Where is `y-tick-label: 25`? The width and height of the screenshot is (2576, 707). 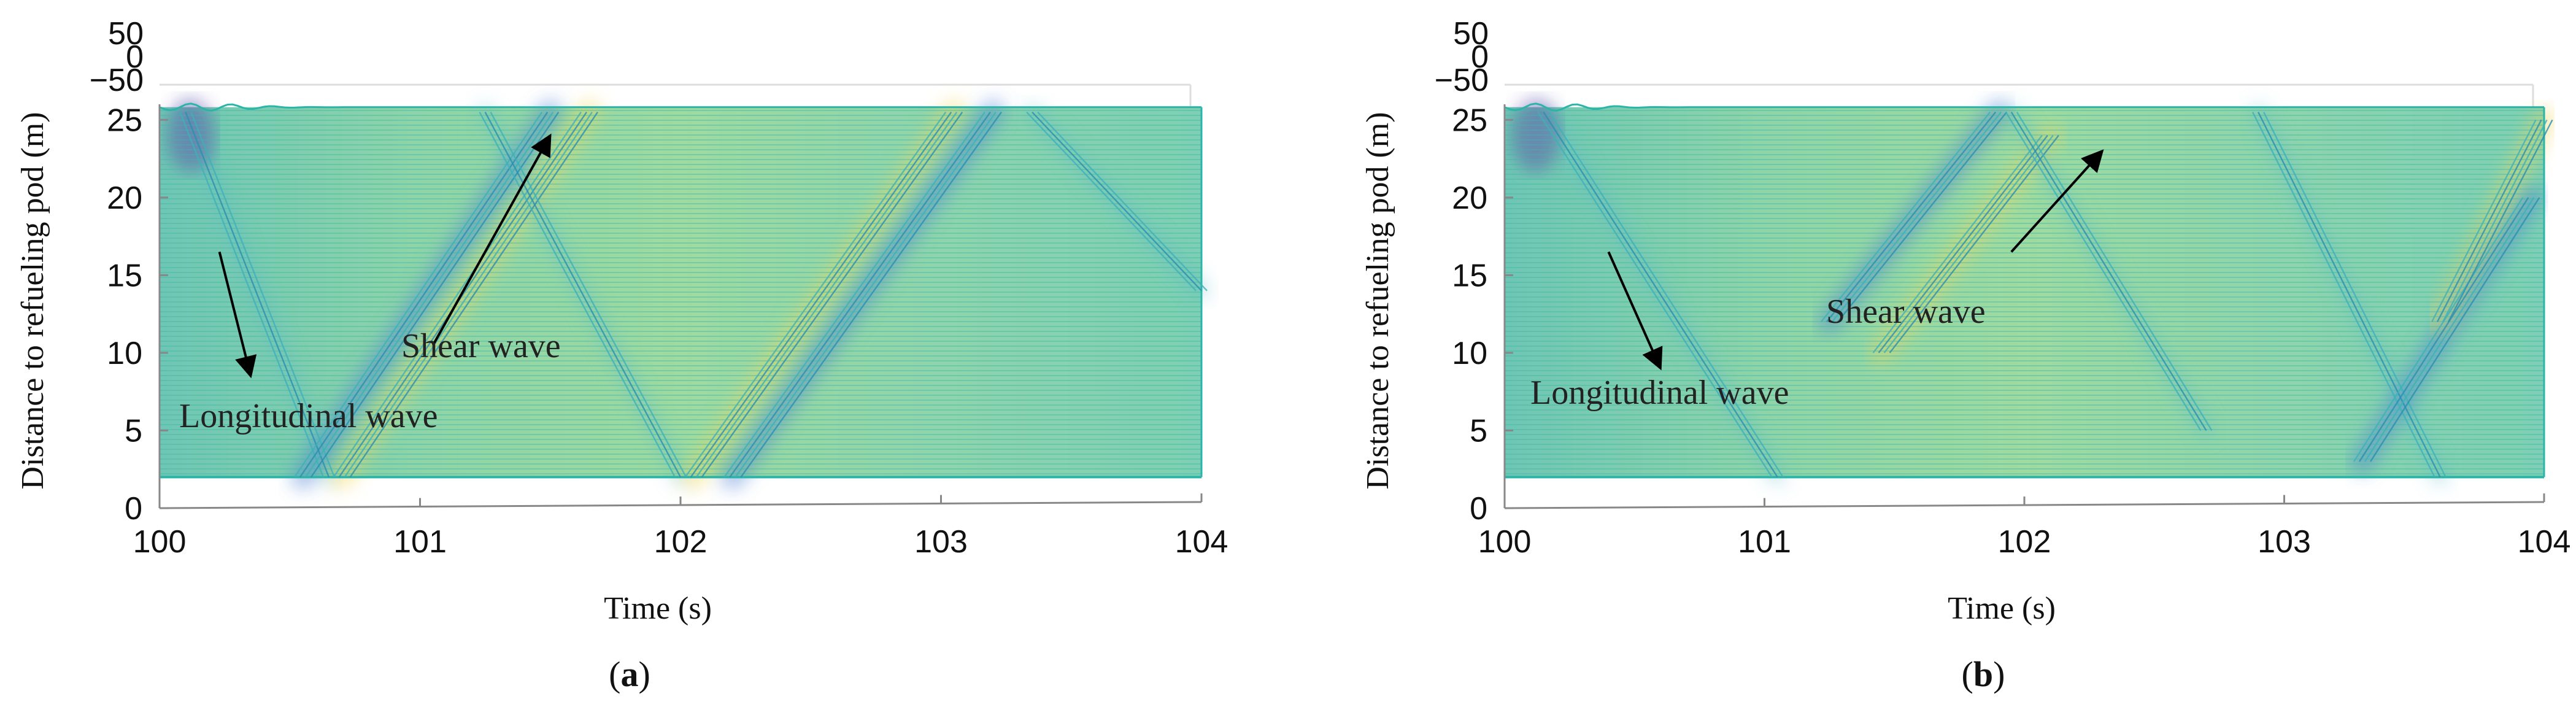 y-tick-label: 25 is located at coordinates (124, 120).